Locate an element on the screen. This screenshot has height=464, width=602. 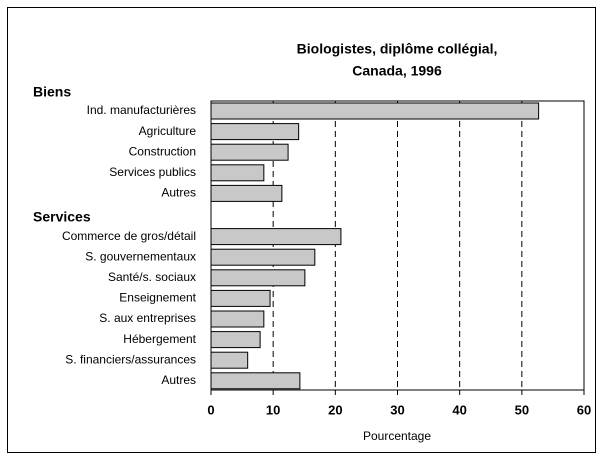
y-tick-label: S. gouvernementaux is located at coordinates (140, 256).